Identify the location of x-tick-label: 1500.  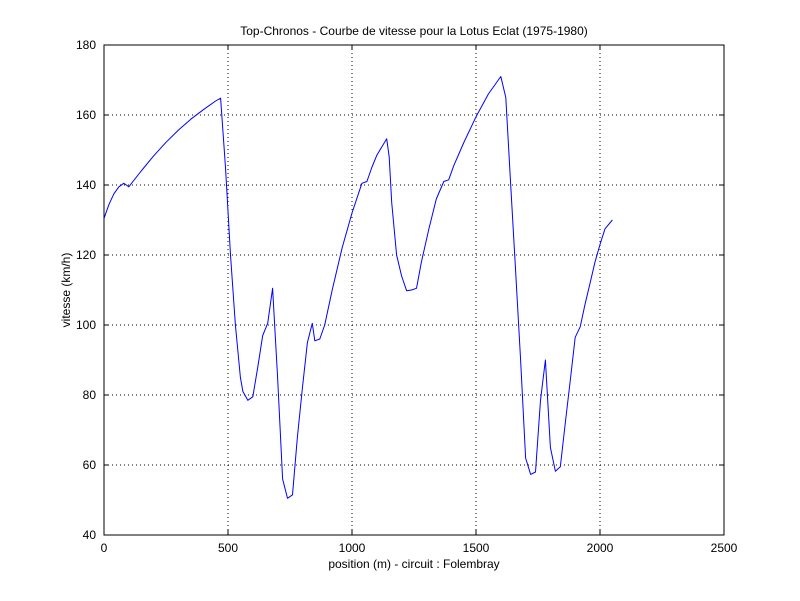
(476, 548).